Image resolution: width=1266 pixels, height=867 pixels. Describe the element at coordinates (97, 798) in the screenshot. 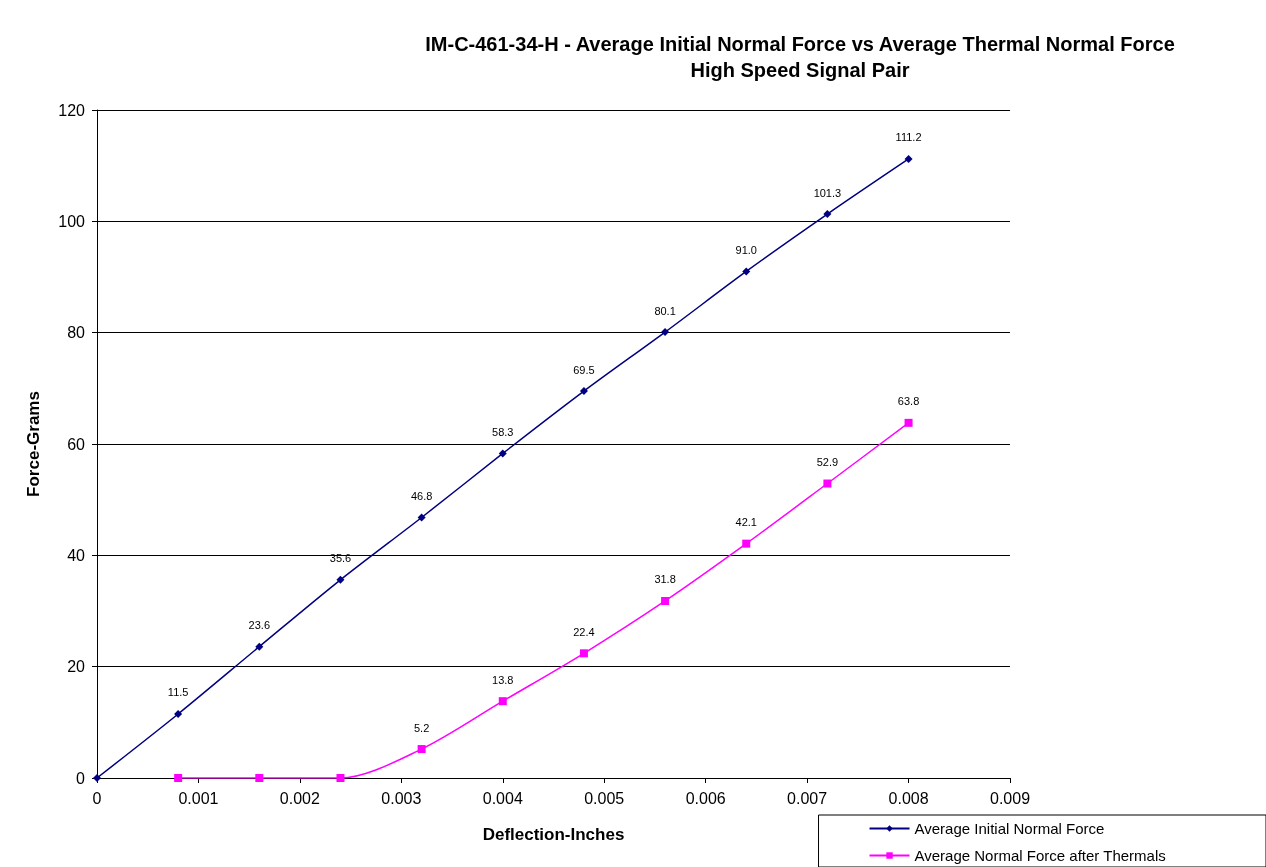

I see `x-tick-label: 0` at that location.